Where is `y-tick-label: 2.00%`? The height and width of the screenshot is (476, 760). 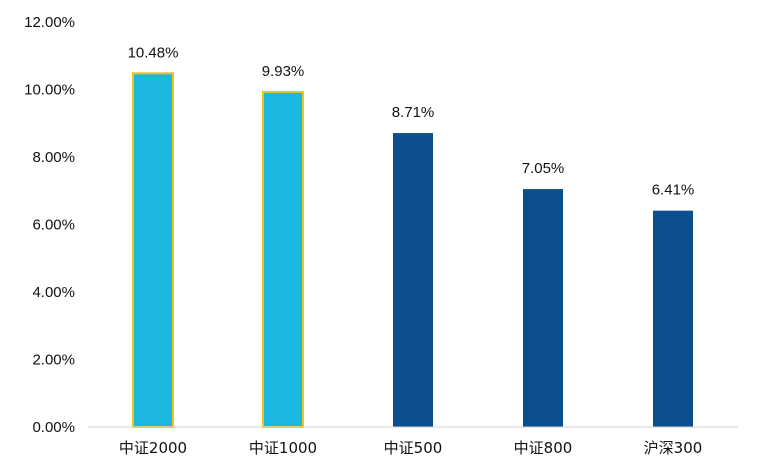 y-tick-label: 2.00% is located at coordinates (53, 360).